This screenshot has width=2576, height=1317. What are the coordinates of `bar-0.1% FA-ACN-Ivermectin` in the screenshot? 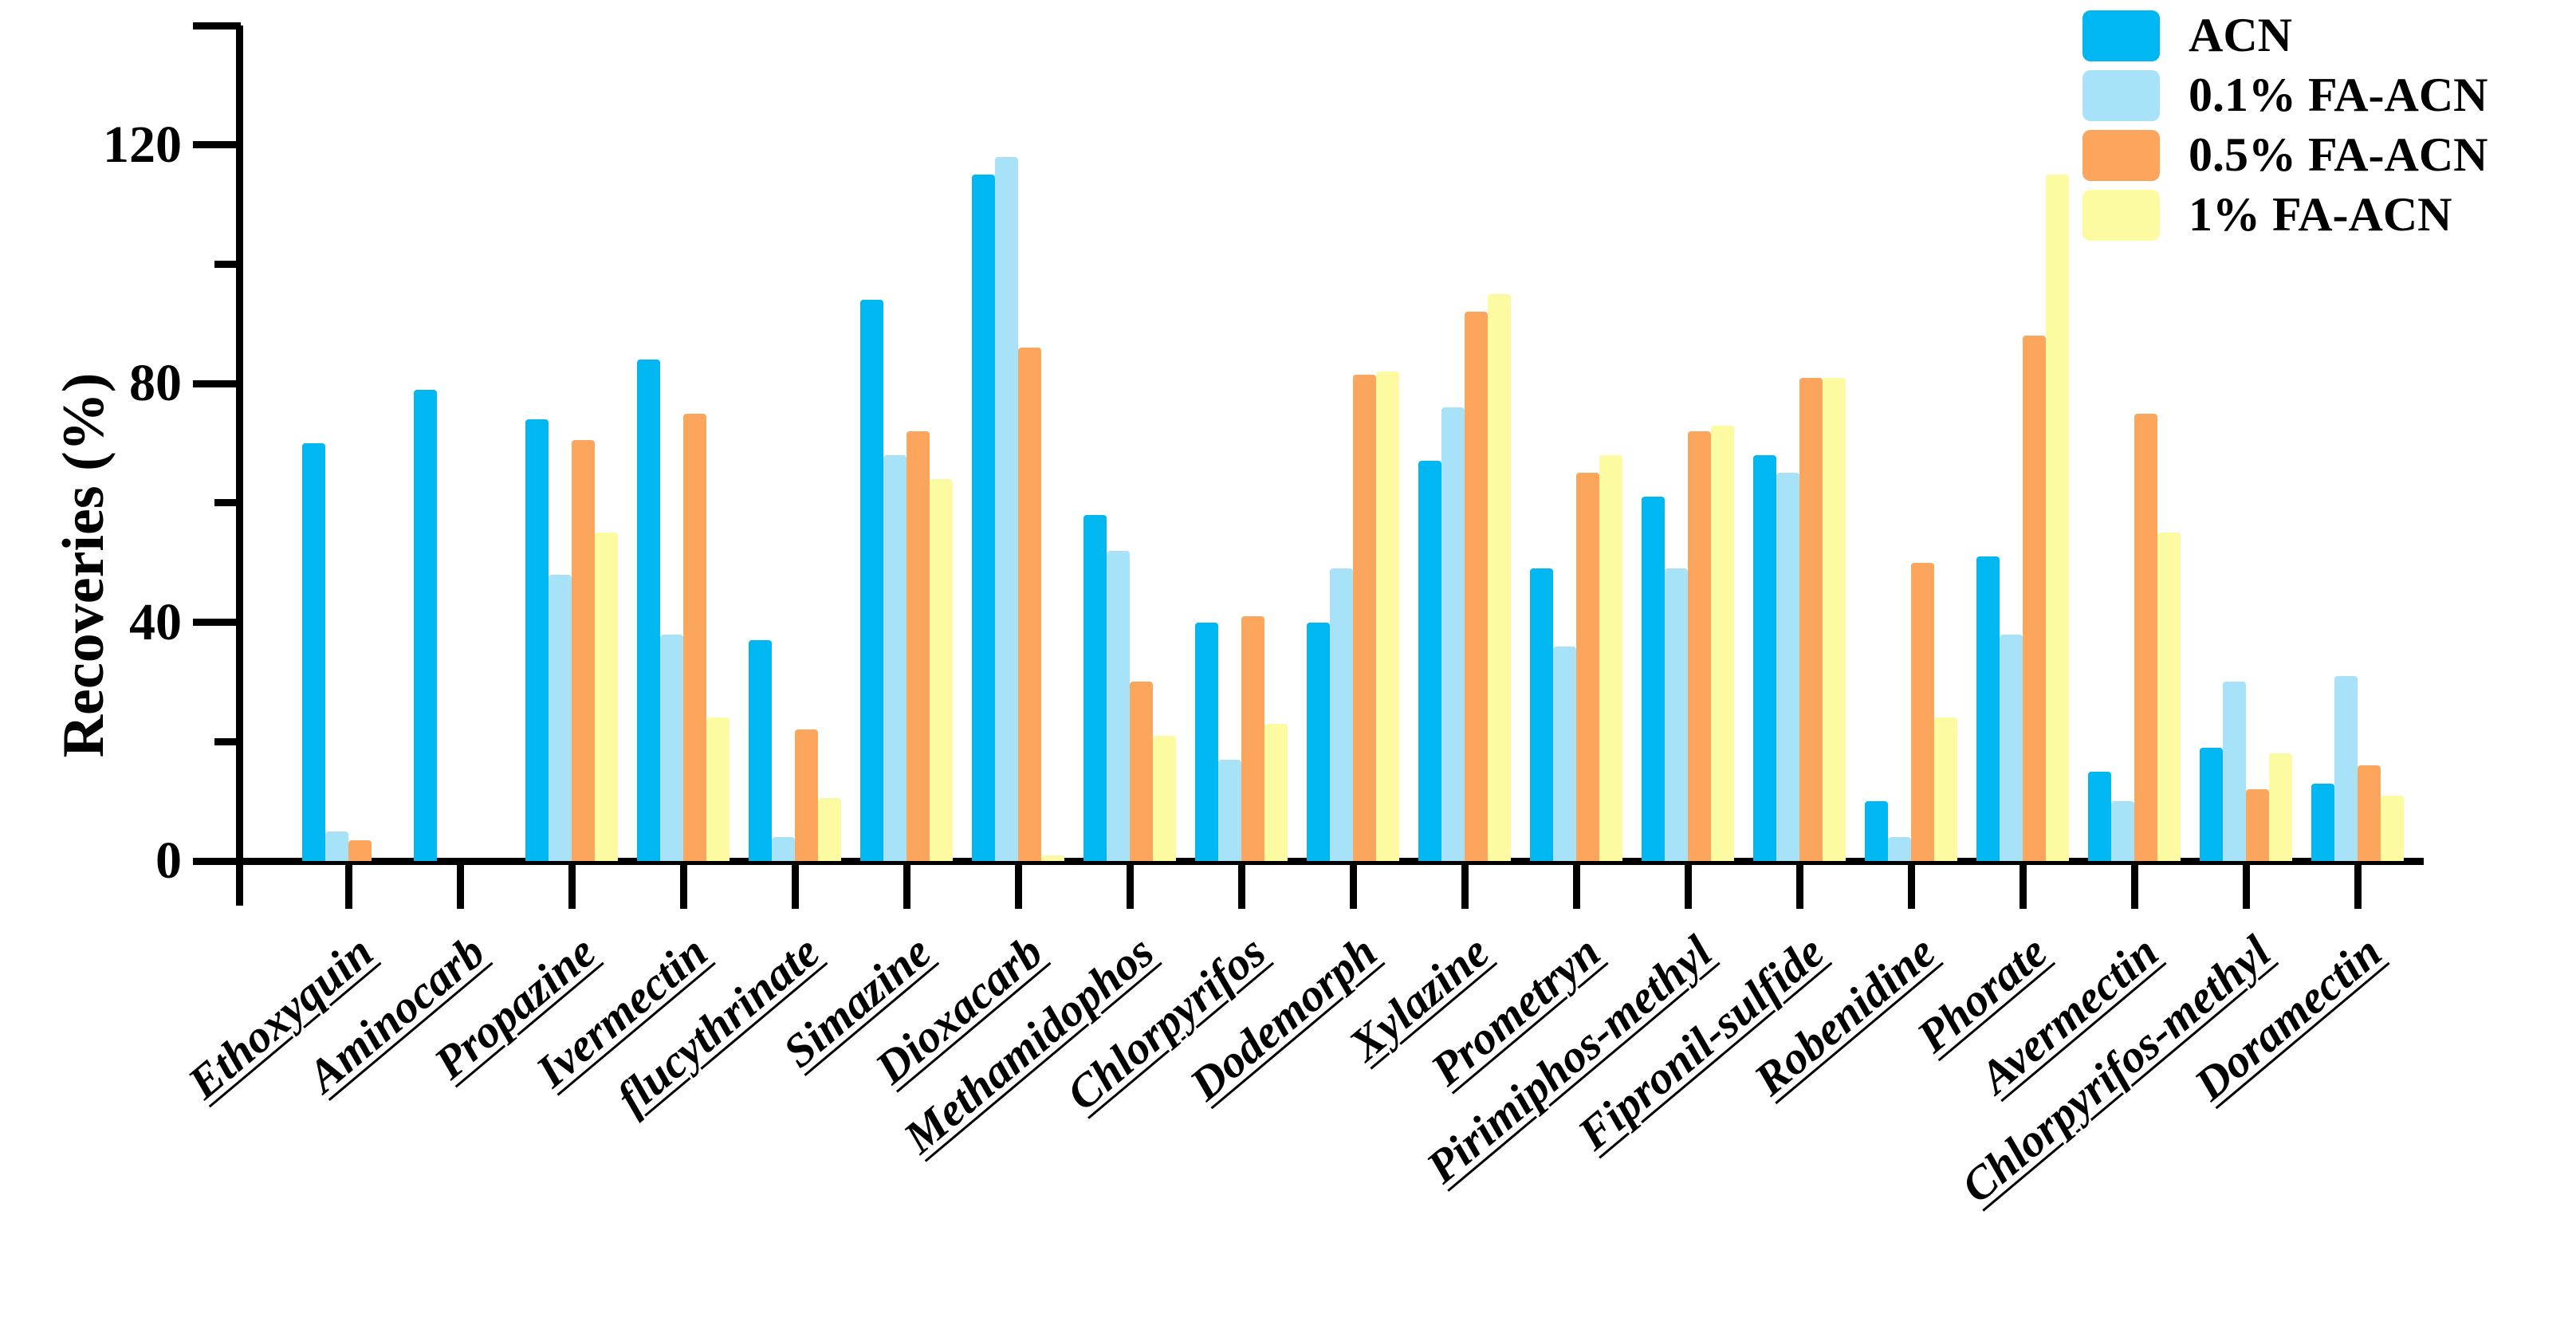 It's located at (672, 747).